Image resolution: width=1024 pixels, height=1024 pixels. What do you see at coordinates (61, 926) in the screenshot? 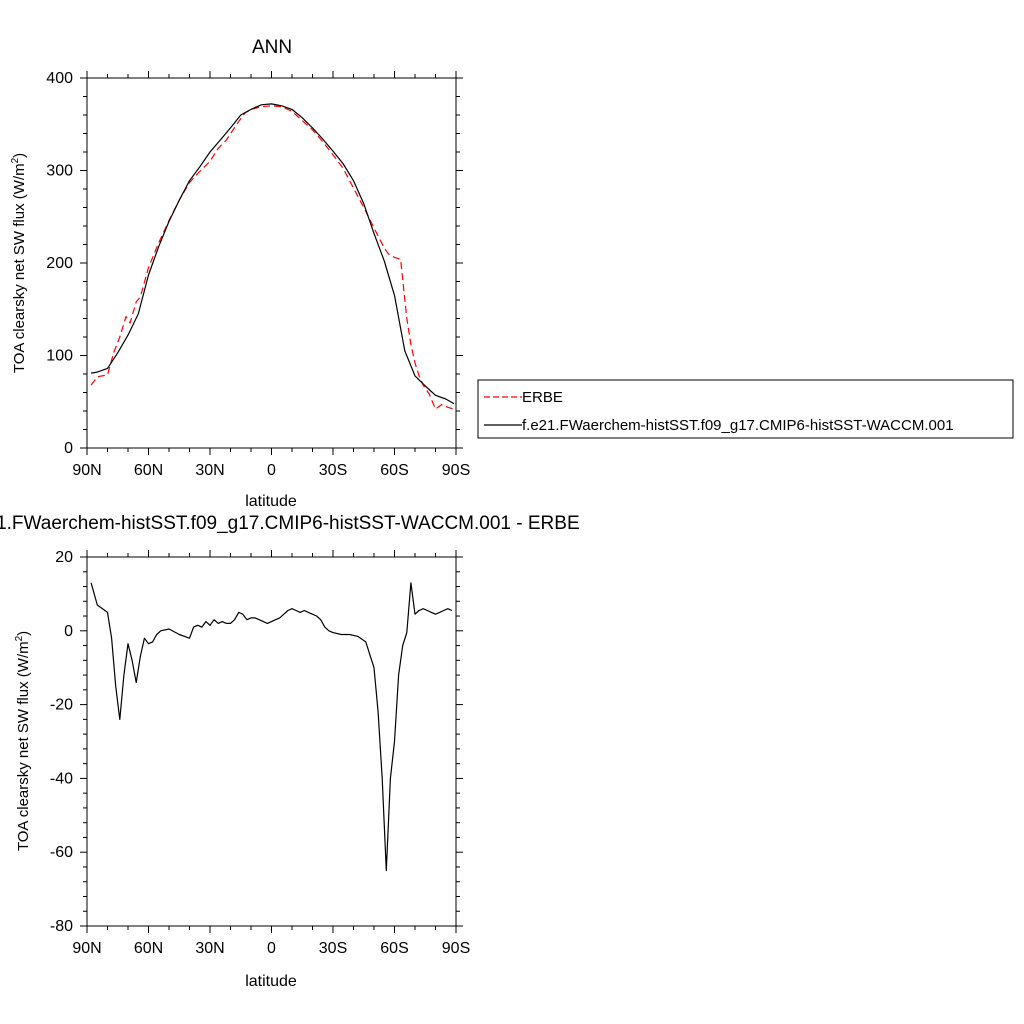
I see `panel2-y-tick-label: -80` at bounding box center [61, 926].